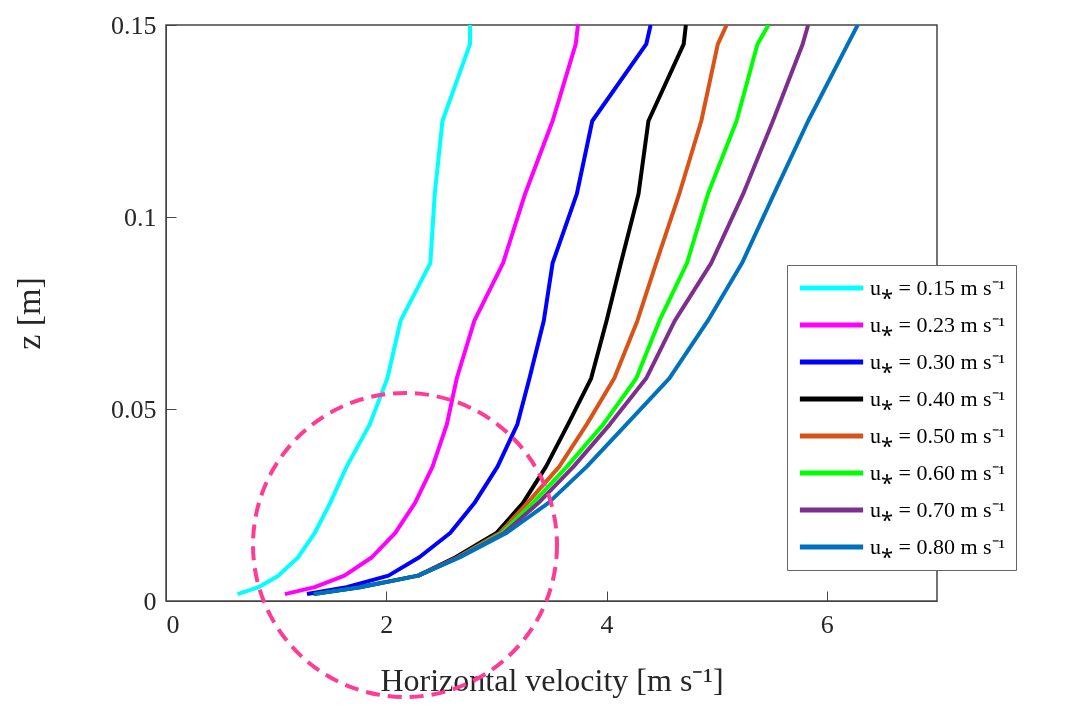 The height and width of the screenshot is (707, 1089). I want to click on y-axis-title: z [m], so click(28, 313).